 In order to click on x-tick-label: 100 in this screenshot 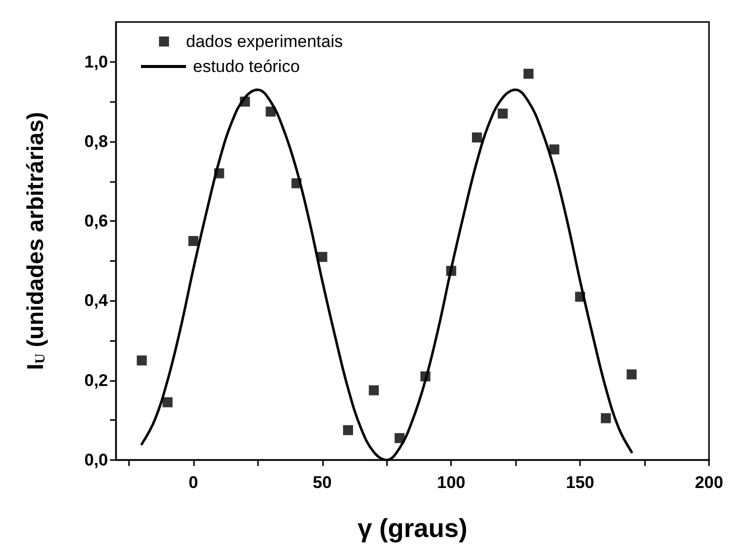, I will do `click(451, 482)`.